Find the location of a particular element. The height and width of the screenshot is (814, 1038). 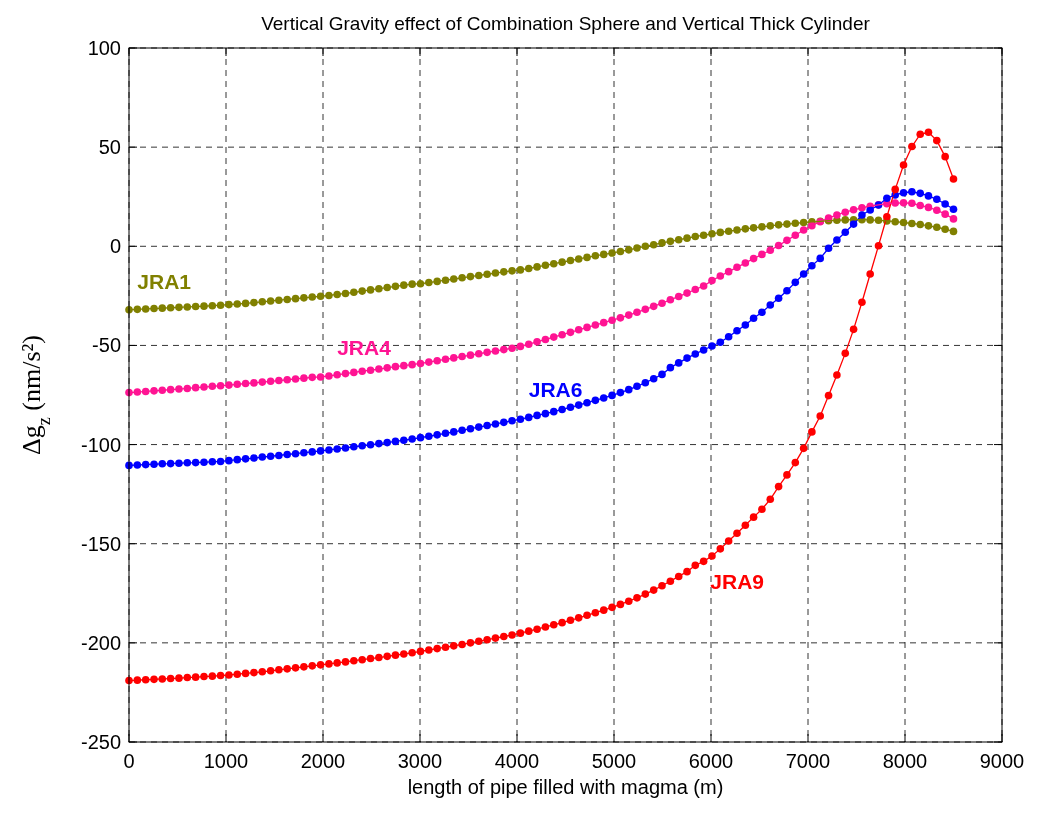

series-label: JRA4 is located at coordinates (364, 347).